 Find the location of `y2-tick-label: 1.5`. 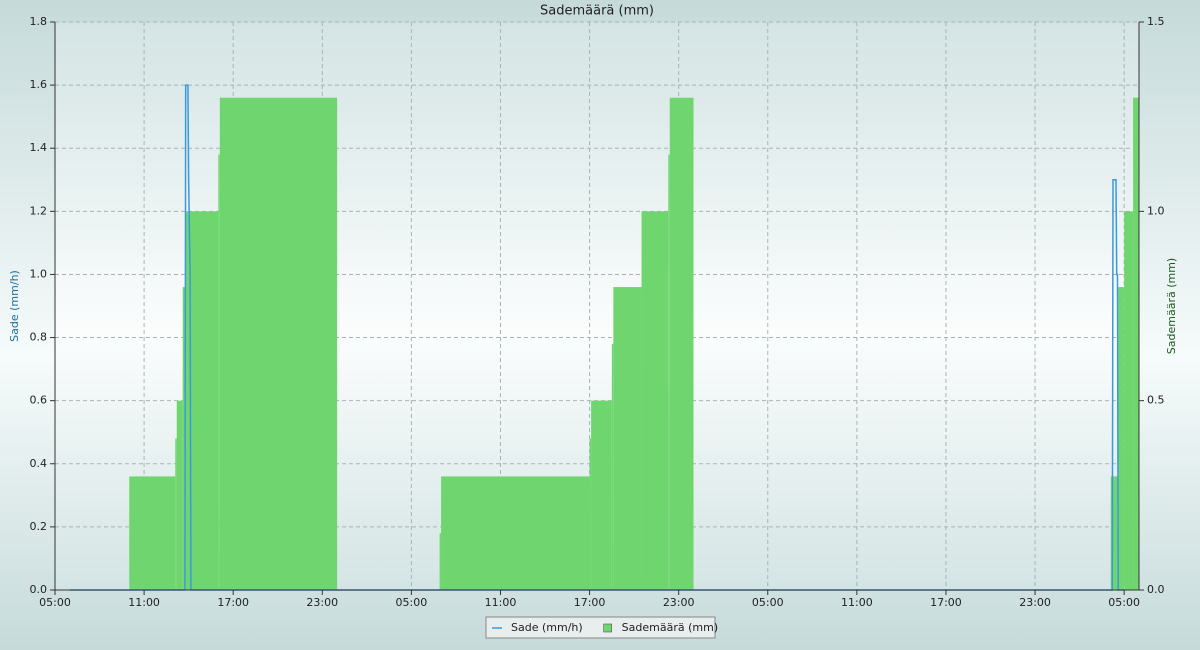

y2-tick-label: 1.5 is located at coordinates (1156, 21).